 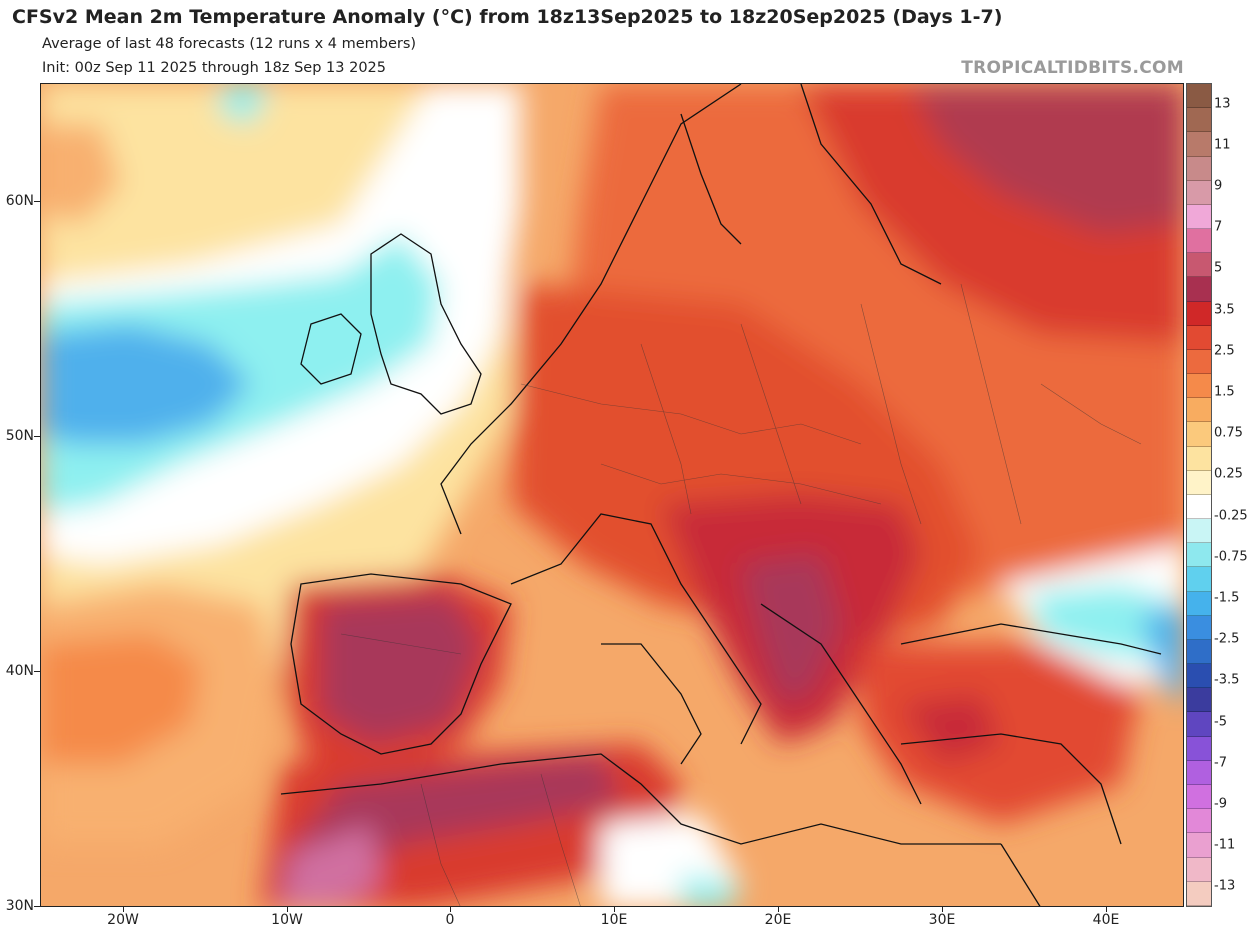 What do you see at coordinates (19, 906) in the screenshot?
I see `lat-label-30n: 30N` at bounding box center [19, 906].